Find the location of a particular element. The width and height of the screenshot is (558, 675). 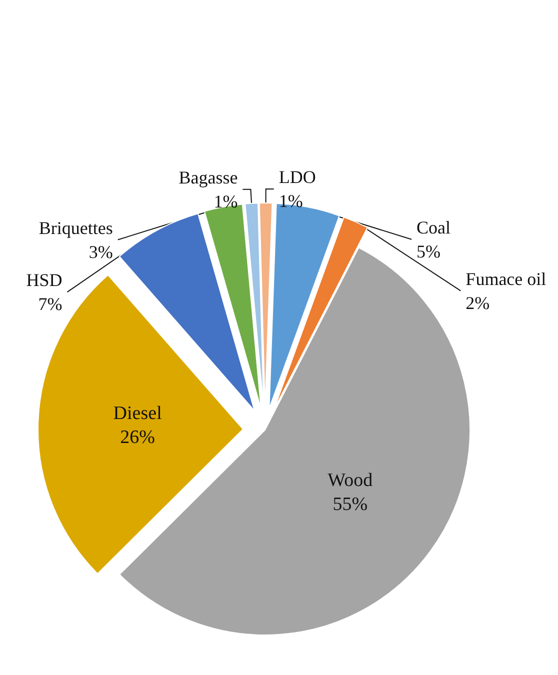

data-label: 2% is located at coordinates (478, 302).